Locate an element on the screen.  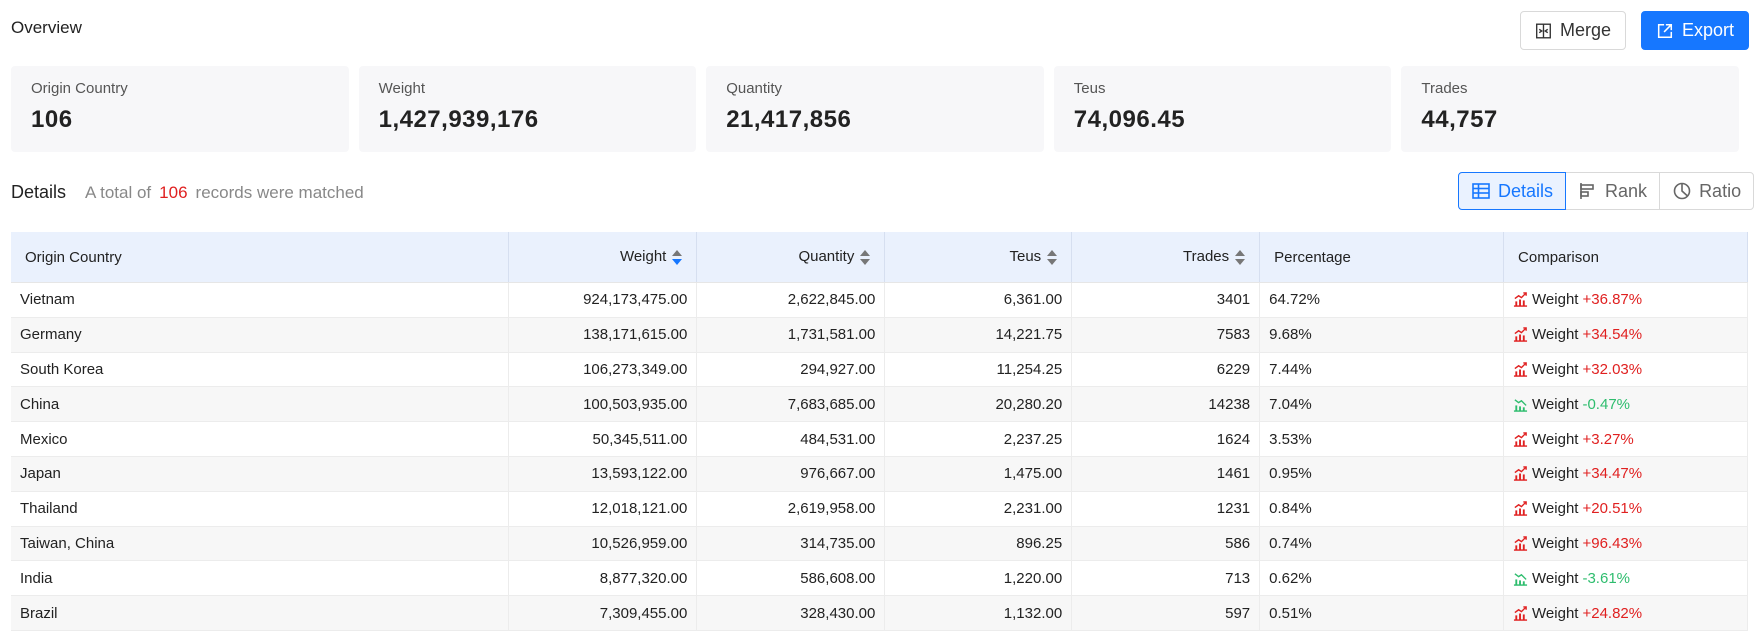
cell-trades: 713 is located at coordinates (1166, 578).